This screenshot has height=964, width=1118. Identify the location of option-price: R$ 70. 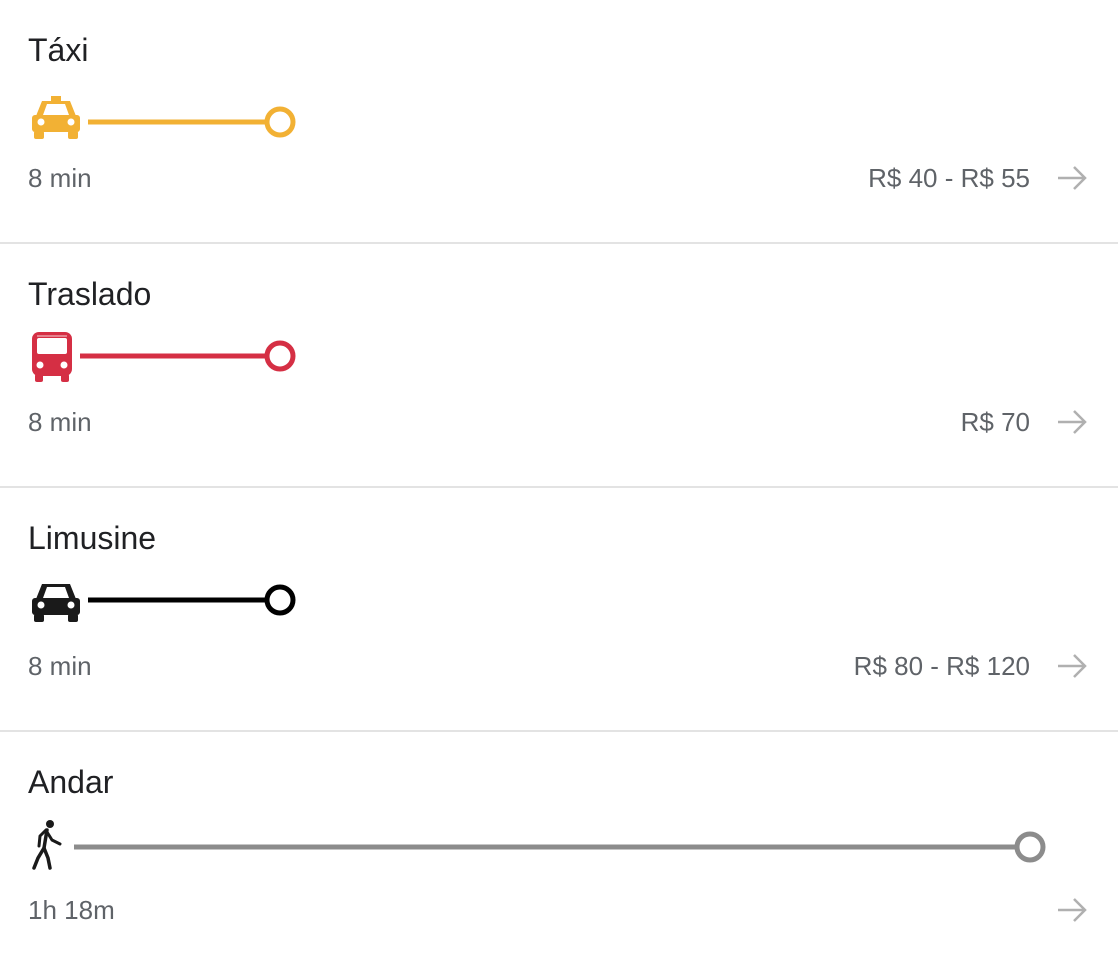
(995, 422).